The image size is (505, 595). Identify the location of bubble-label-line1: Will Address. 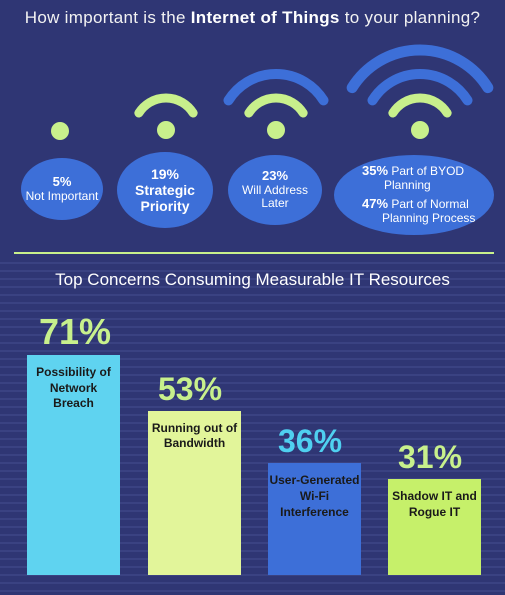
(275, 189).